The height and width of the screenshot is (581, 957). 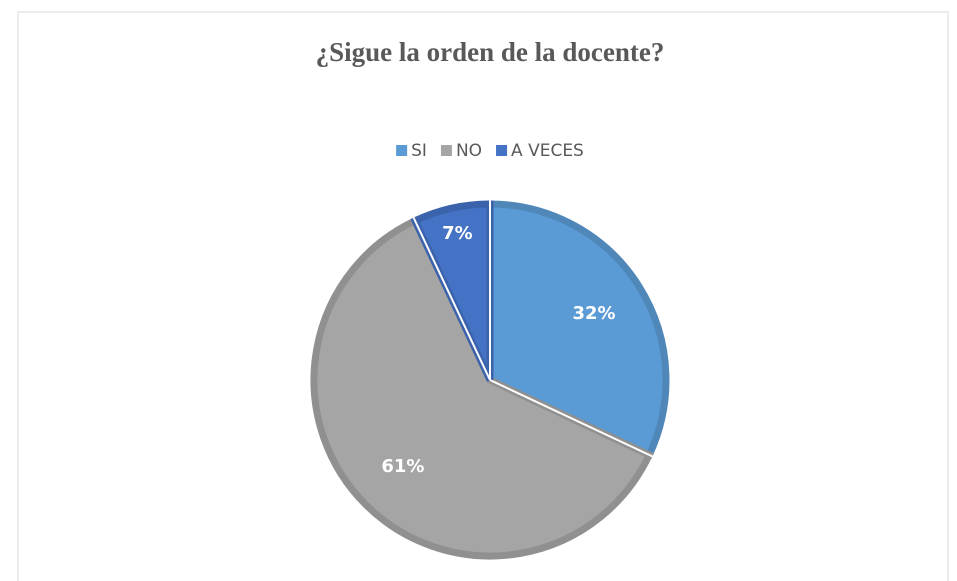 What do you see at coordinates (469, 151) in the screenshot?
I see `legend-label: NO` at bounding box center [469, 151].